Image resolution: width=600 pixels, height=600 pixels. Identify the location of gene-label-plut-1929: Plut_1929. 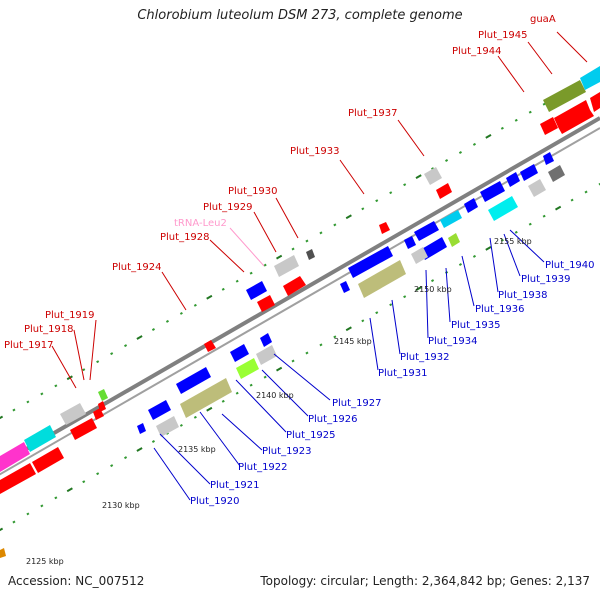
(228, 207).